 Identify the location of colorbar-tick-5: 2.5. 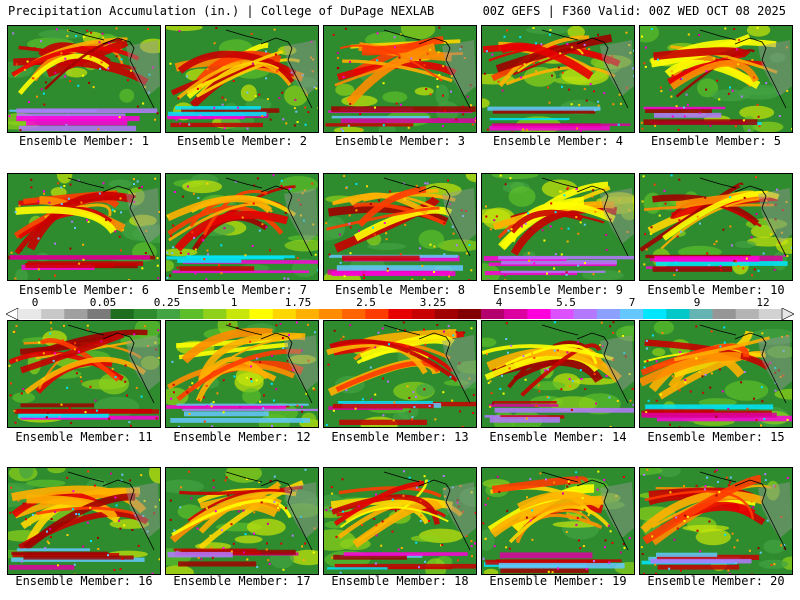
(366, 302).